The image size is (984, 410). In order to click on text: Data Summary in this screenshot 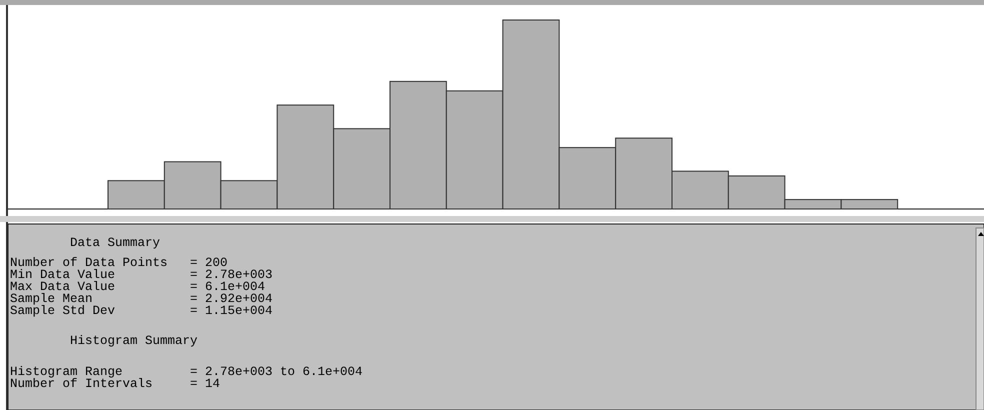, I will do `click(85, 243)`.